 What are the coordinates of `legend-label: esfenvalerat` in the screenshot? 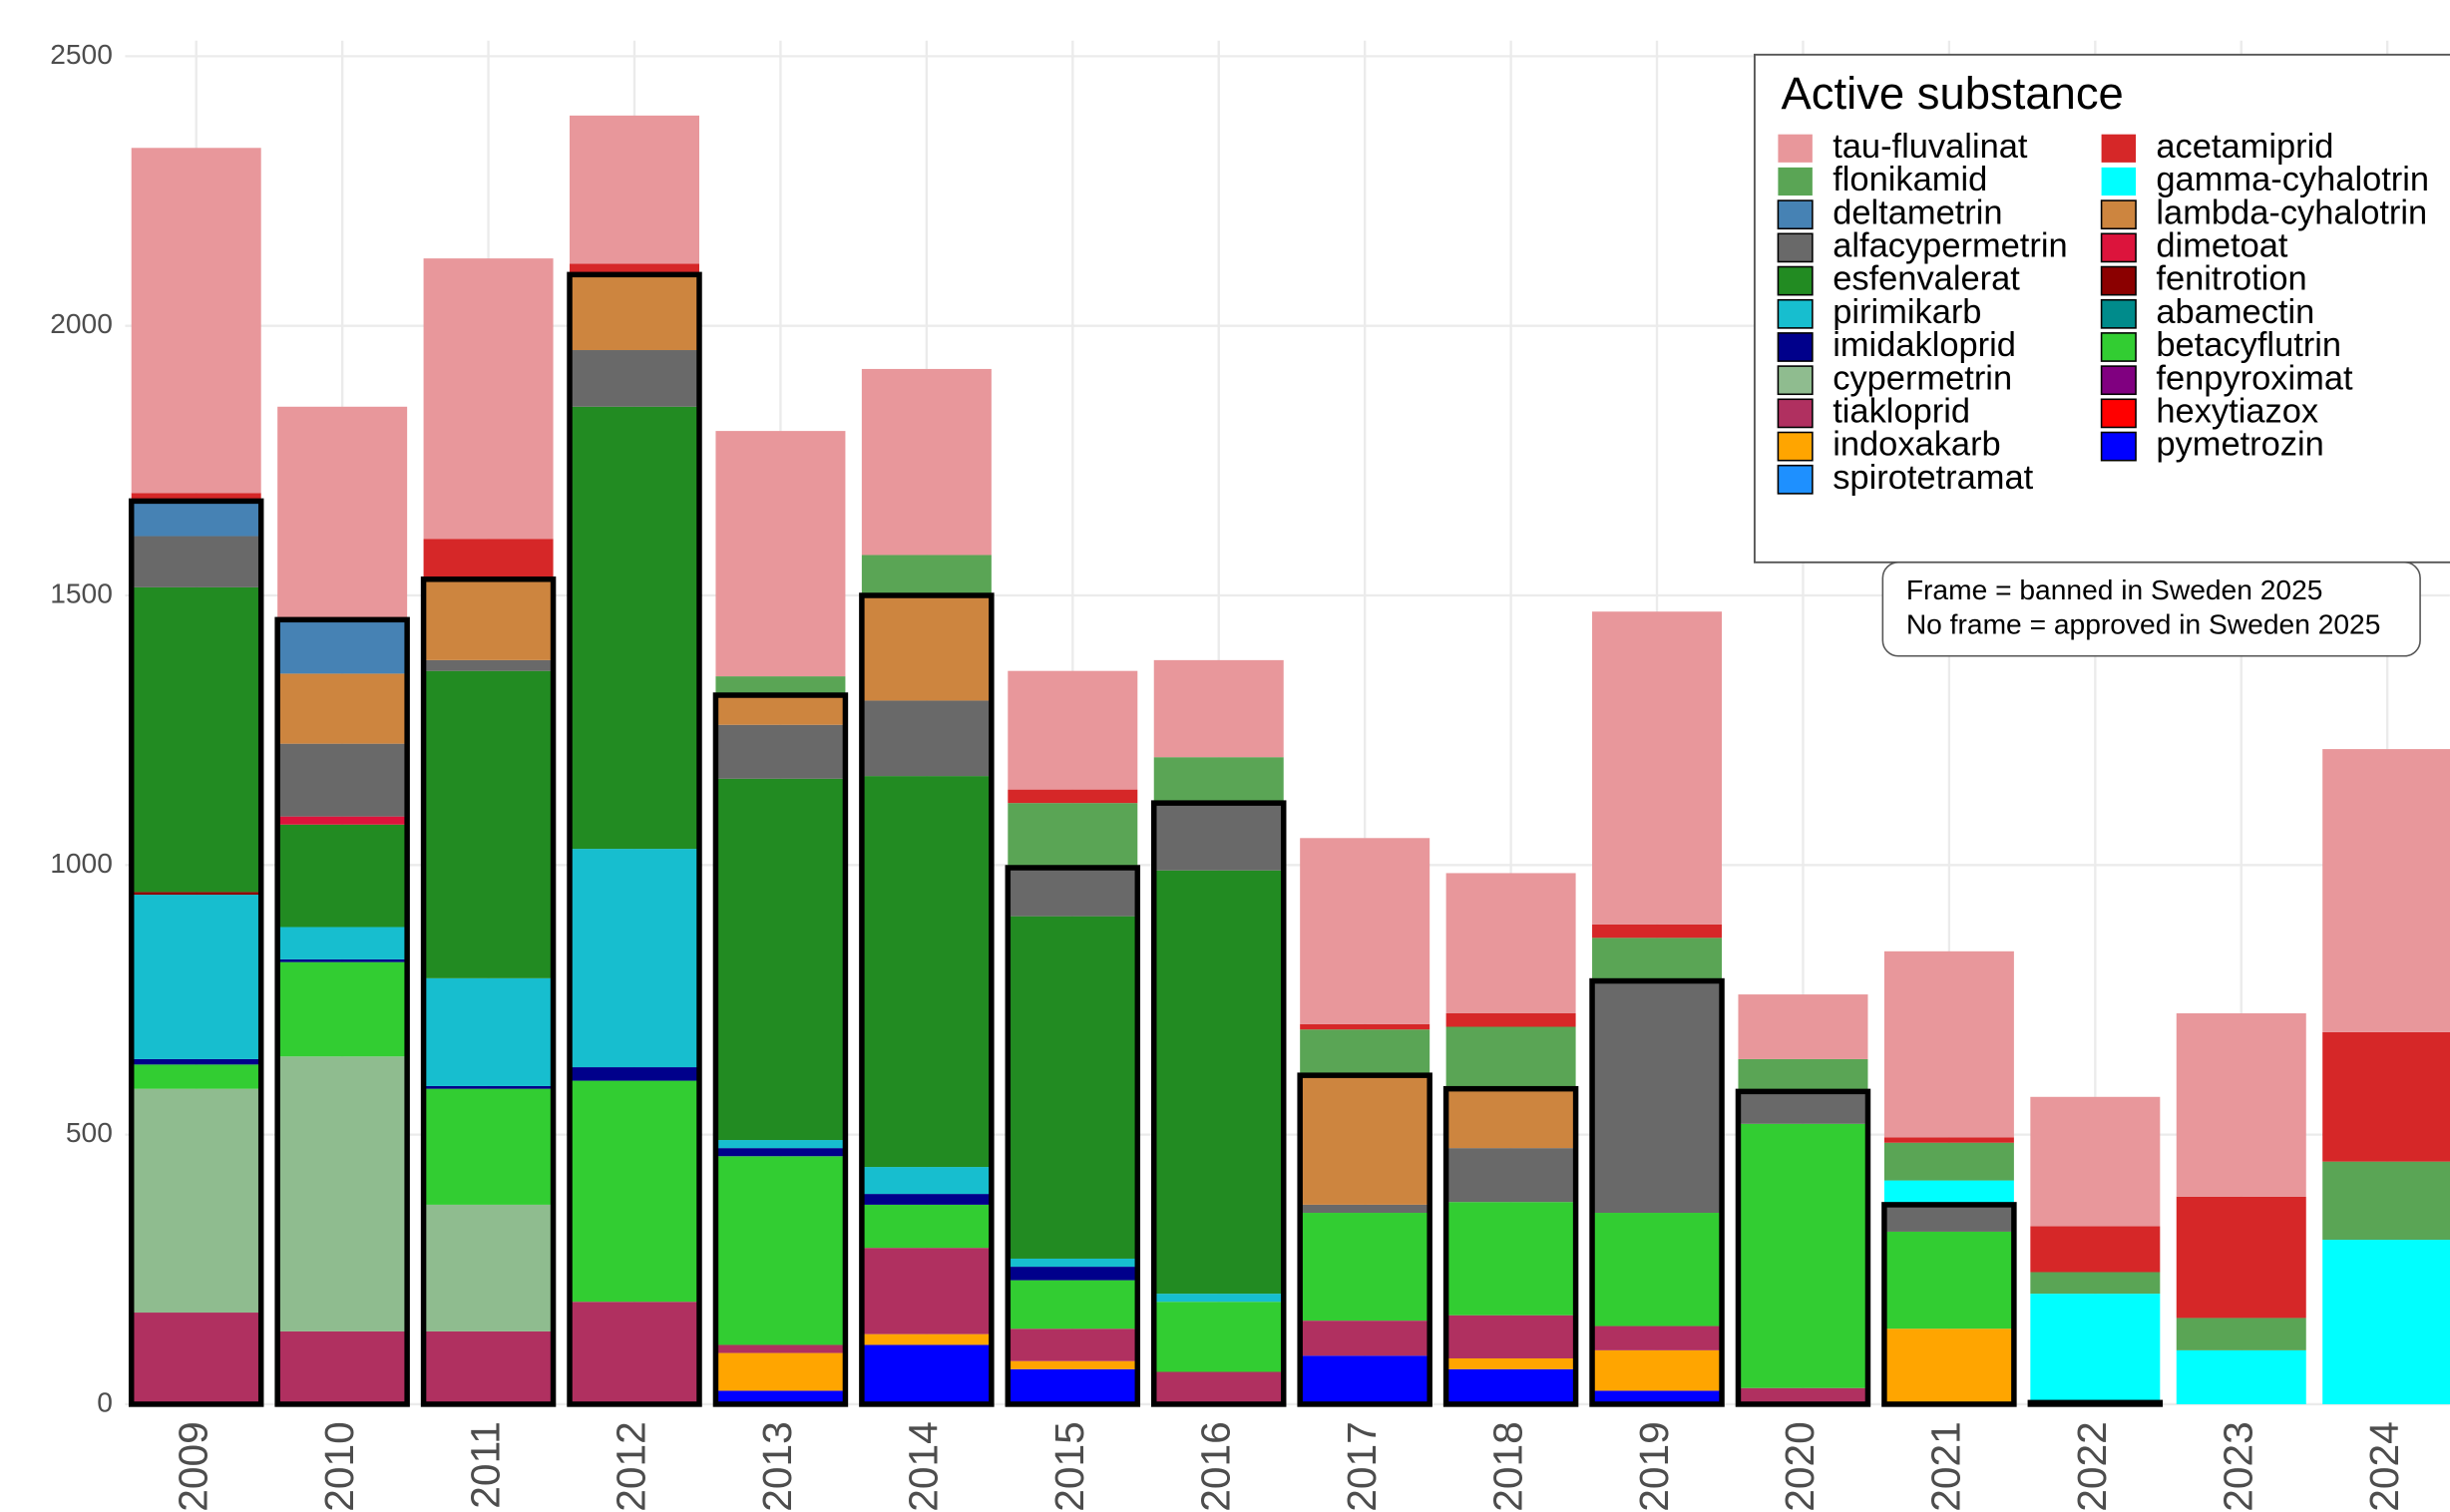 It's located at (1926, 279).